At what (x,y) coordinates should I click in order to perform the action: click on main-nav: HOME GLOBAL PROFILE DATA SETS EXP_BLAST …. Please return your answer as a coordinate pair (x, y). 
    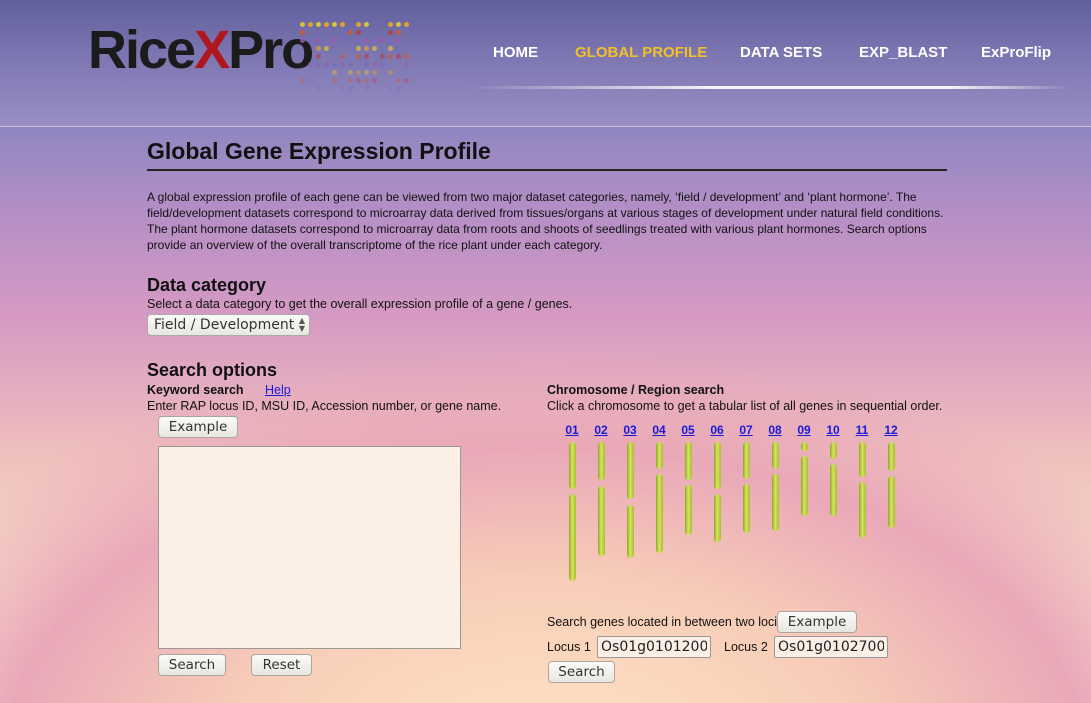
    Looking at the image, I should click on (545, 54).